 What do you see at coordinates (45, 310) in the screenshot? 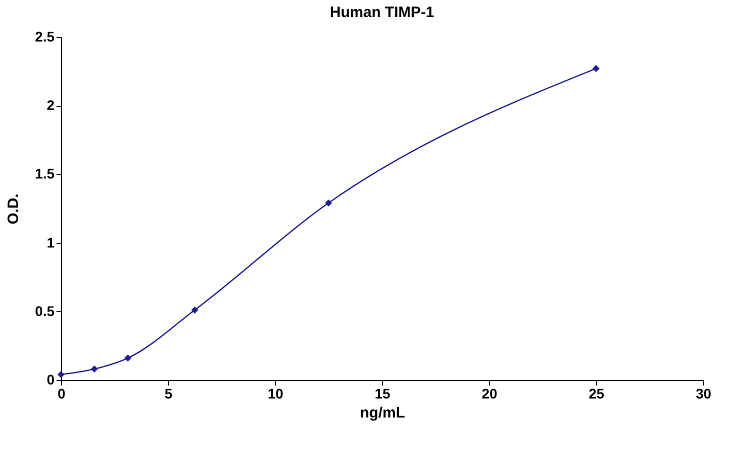
I see `y-tick-label: 0.5` at bounding box center [45, 310].